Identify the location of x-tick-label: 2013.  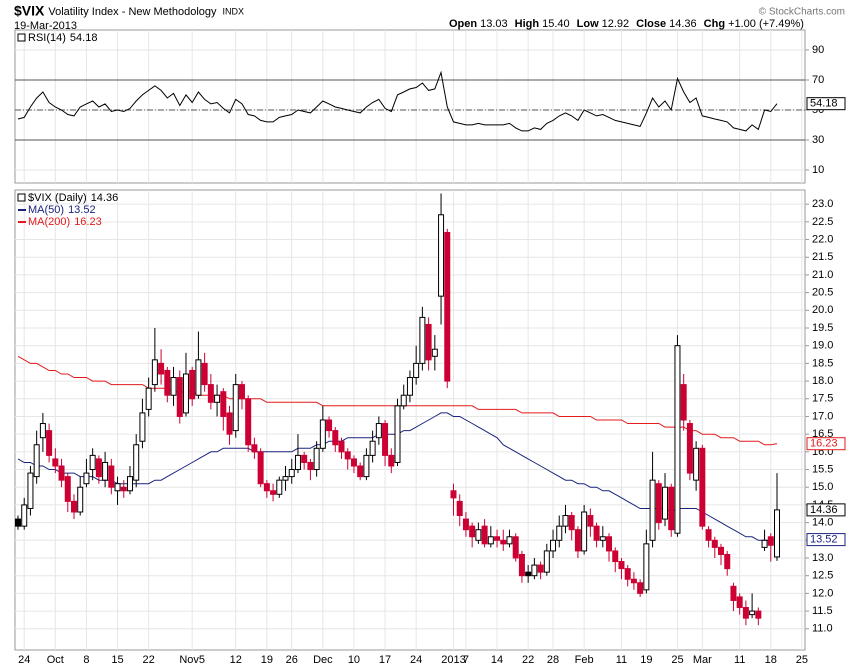
(453, 660).